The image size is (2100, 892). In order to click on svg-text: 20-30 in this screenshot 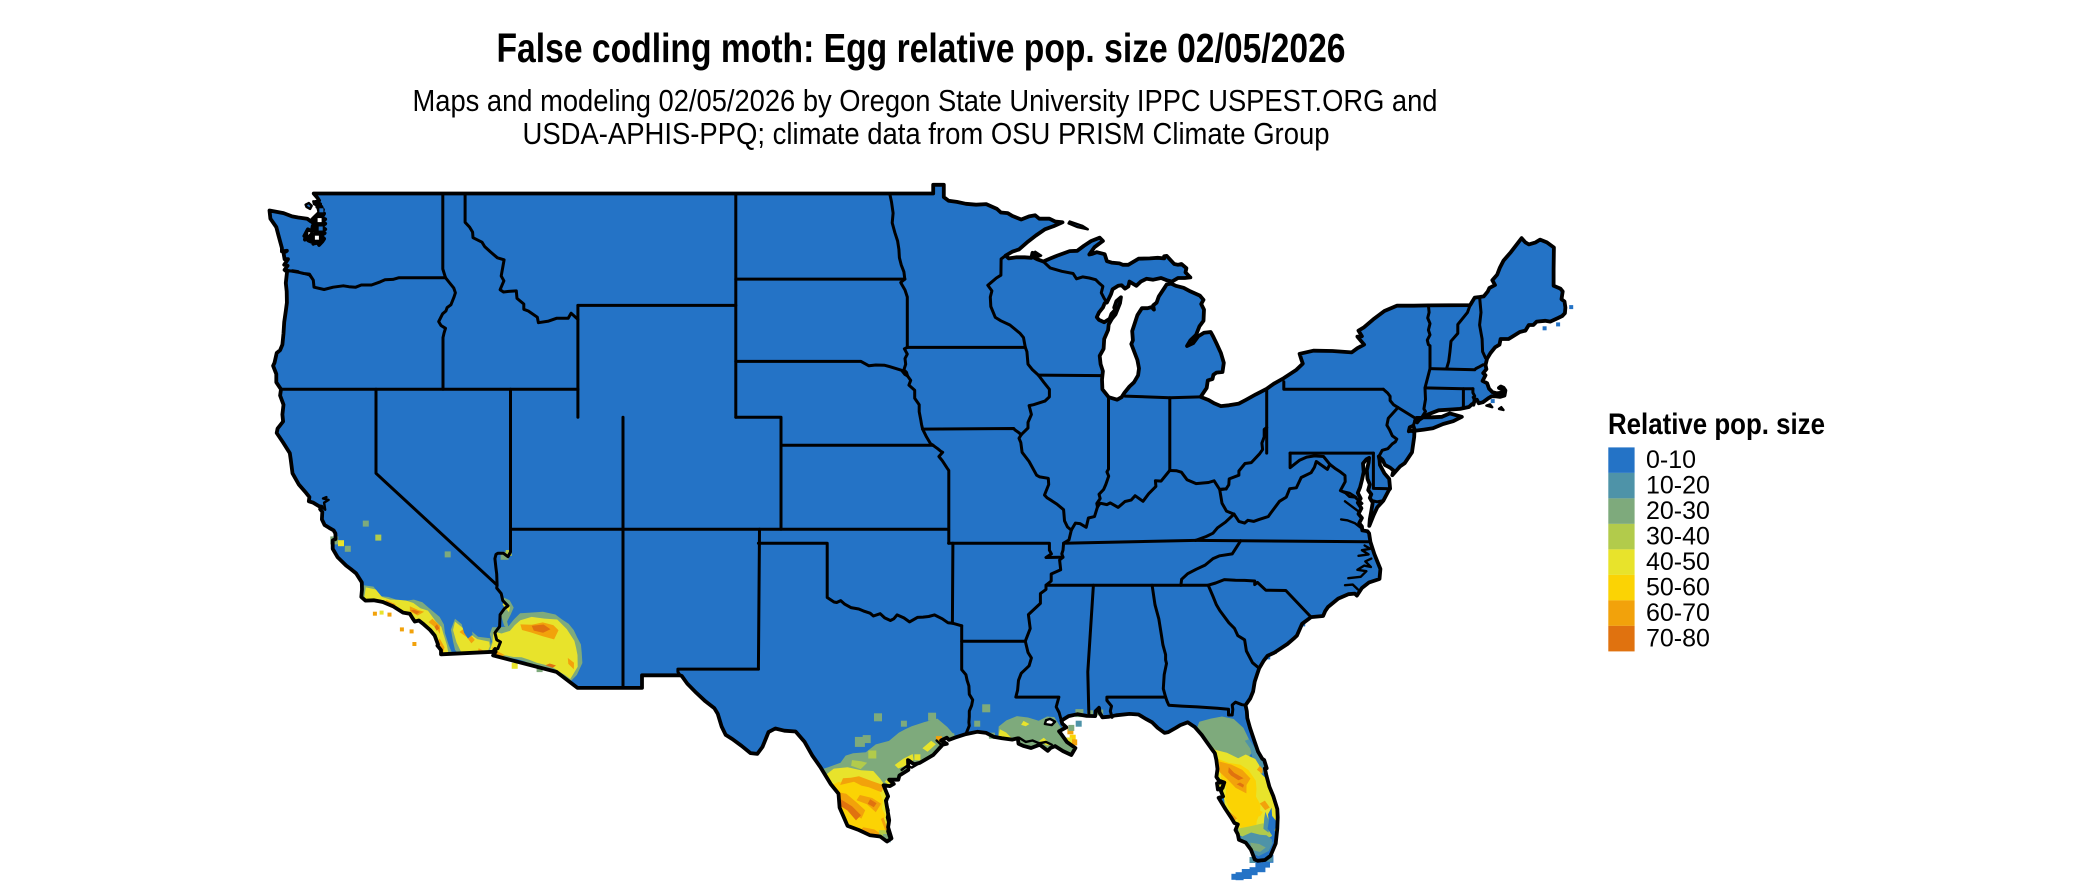, I will do `click(1678, 511)`.